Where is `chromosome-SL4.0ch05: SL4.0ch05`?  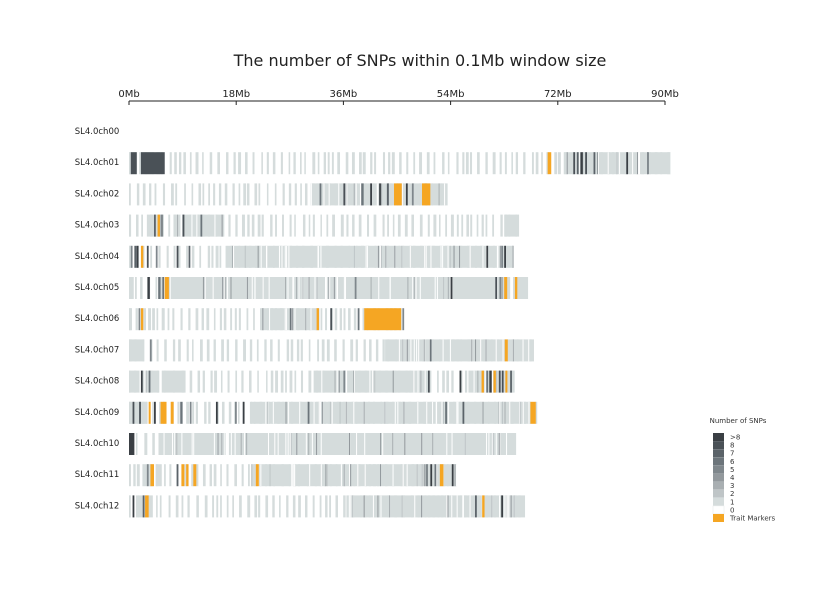
chromosome-SL4.0ch05: SL4.0ch05 is located at coordinates (302, 288).